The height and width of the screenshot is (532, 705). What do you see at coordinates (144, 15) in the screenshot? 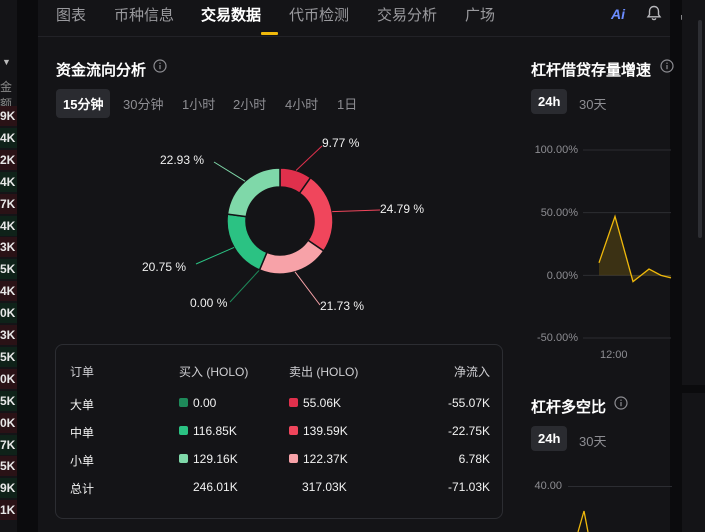
I see `tab-coin-info: 币种信息` at bounding box center [144, 15].